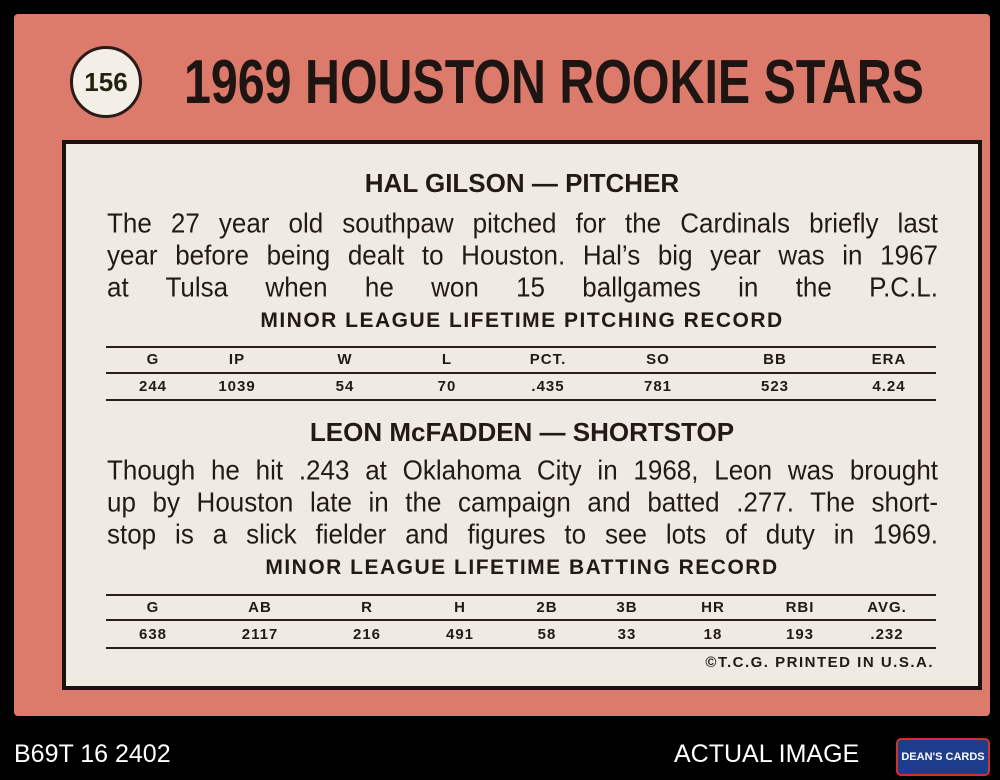  I want to click on stat-value: .232, so click(887, 634).